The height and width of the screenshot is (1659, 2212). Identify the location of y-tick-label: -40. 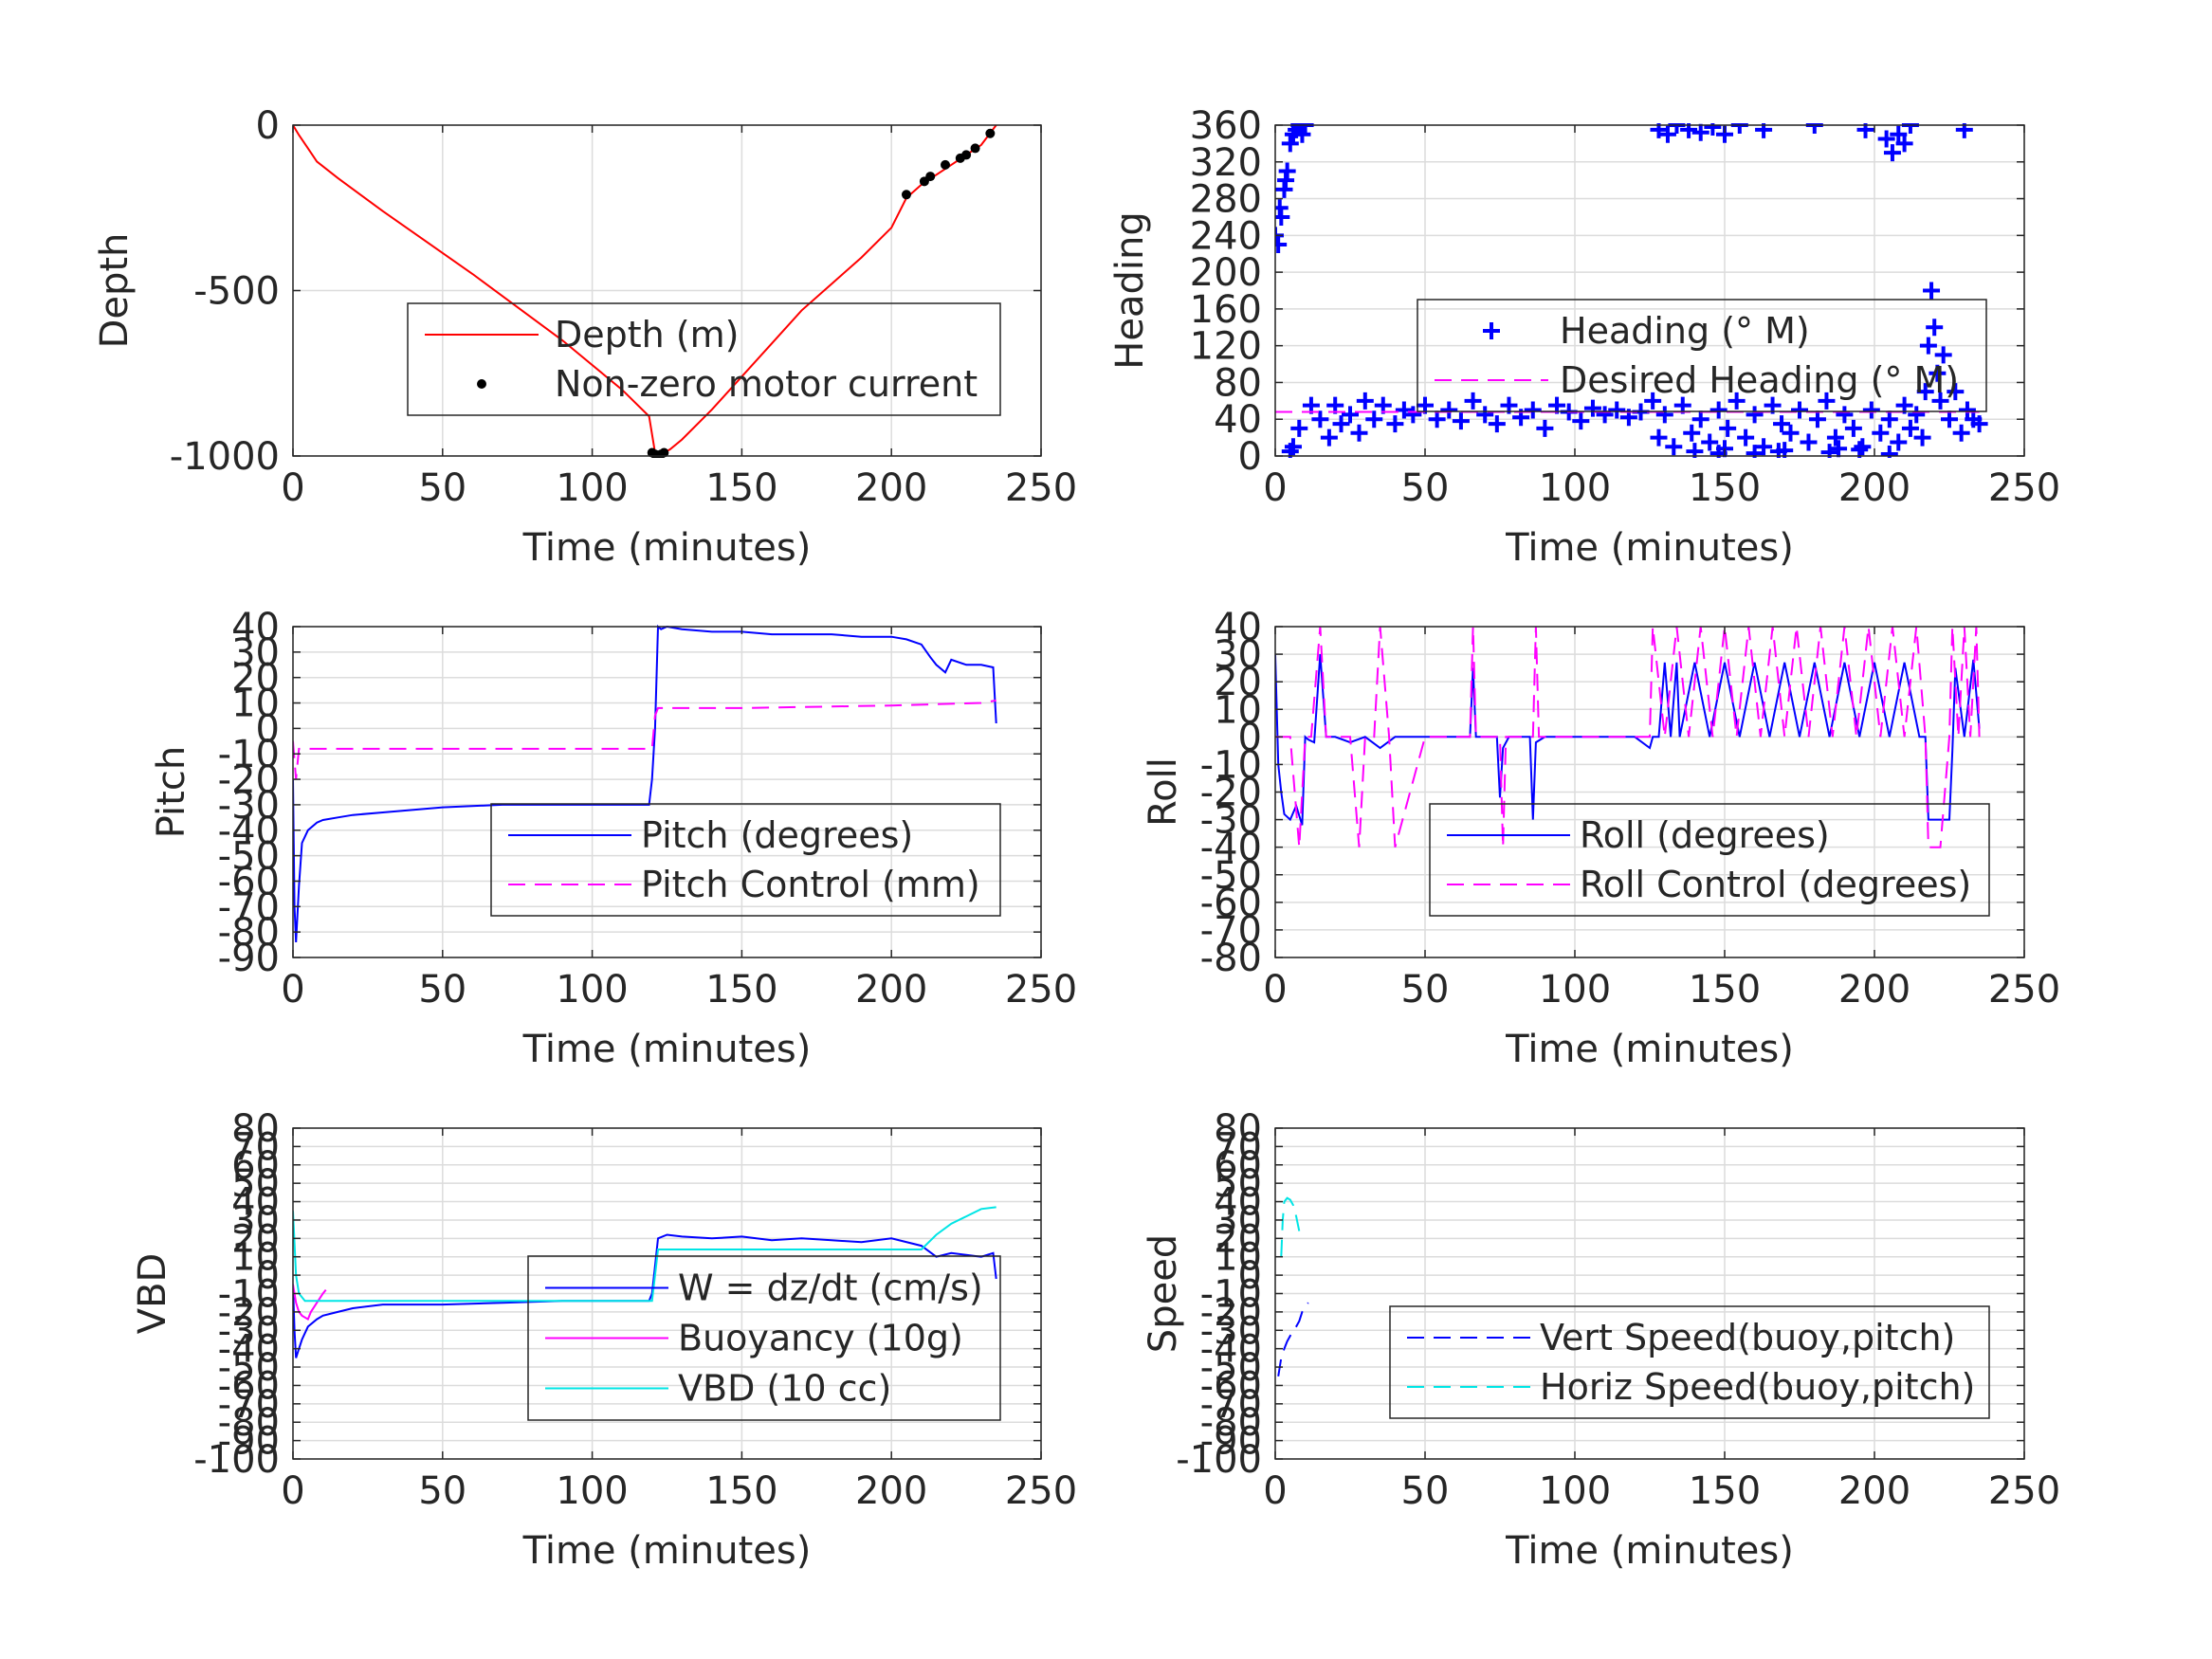
(249, 831).